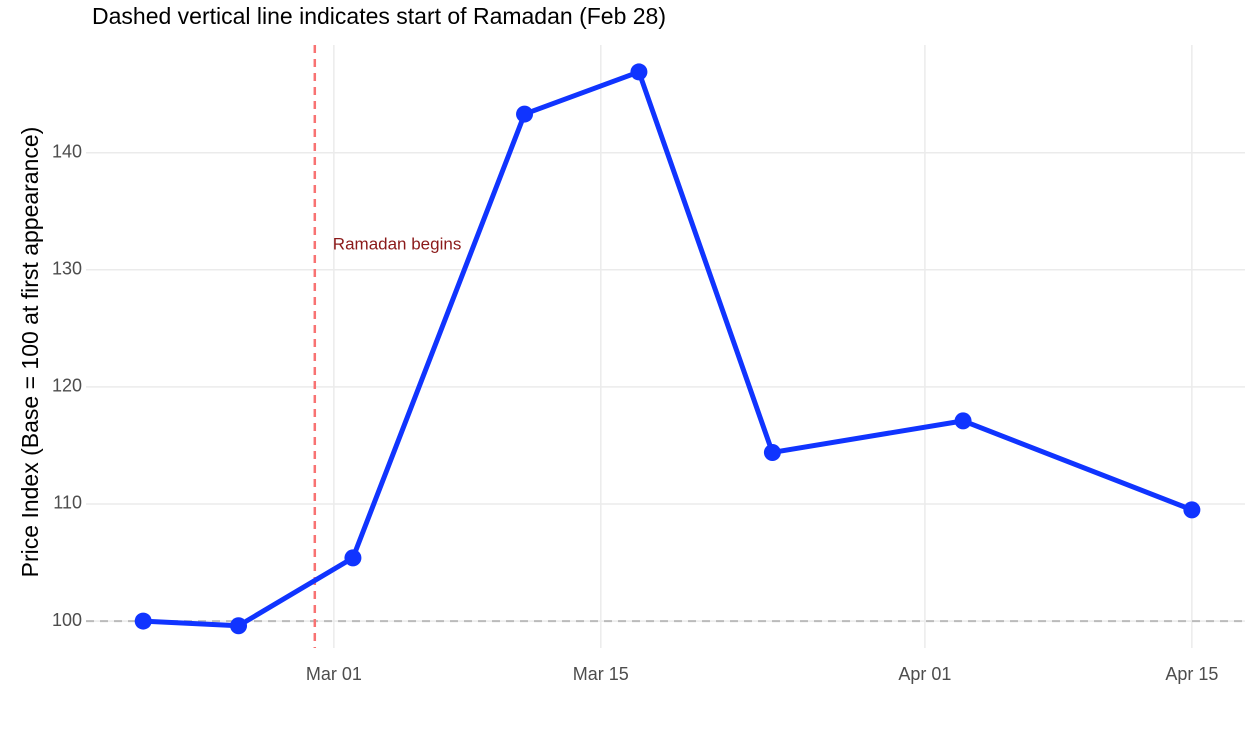 The height and width of the screenshot is (730, 1259). I want to click on y-tick-label: 130, so click(67, 269).